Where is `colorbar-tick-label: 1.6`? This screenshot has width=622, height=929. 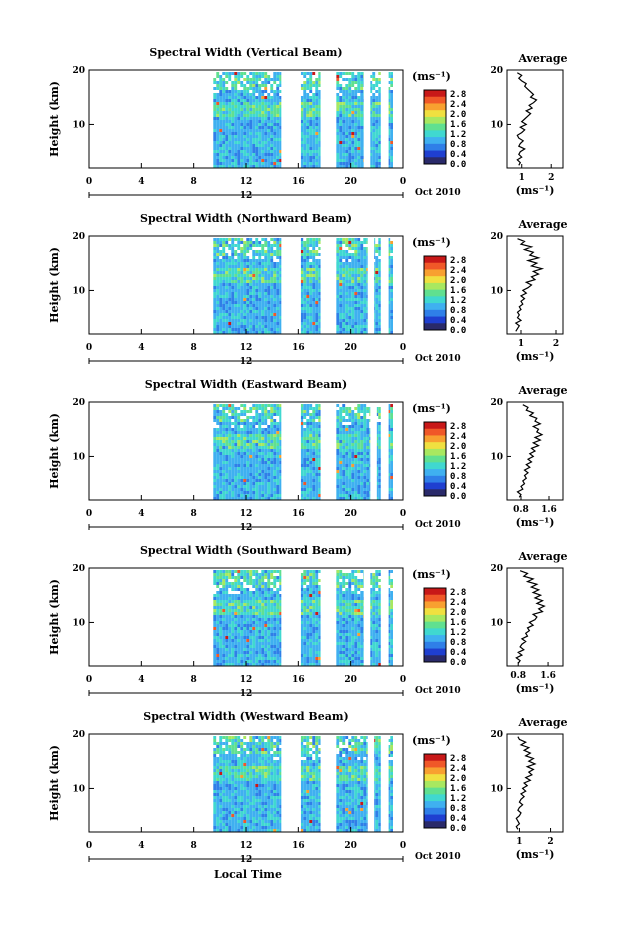 colorbar-tick-label: 1.6 is located at coordinates (458, 623).